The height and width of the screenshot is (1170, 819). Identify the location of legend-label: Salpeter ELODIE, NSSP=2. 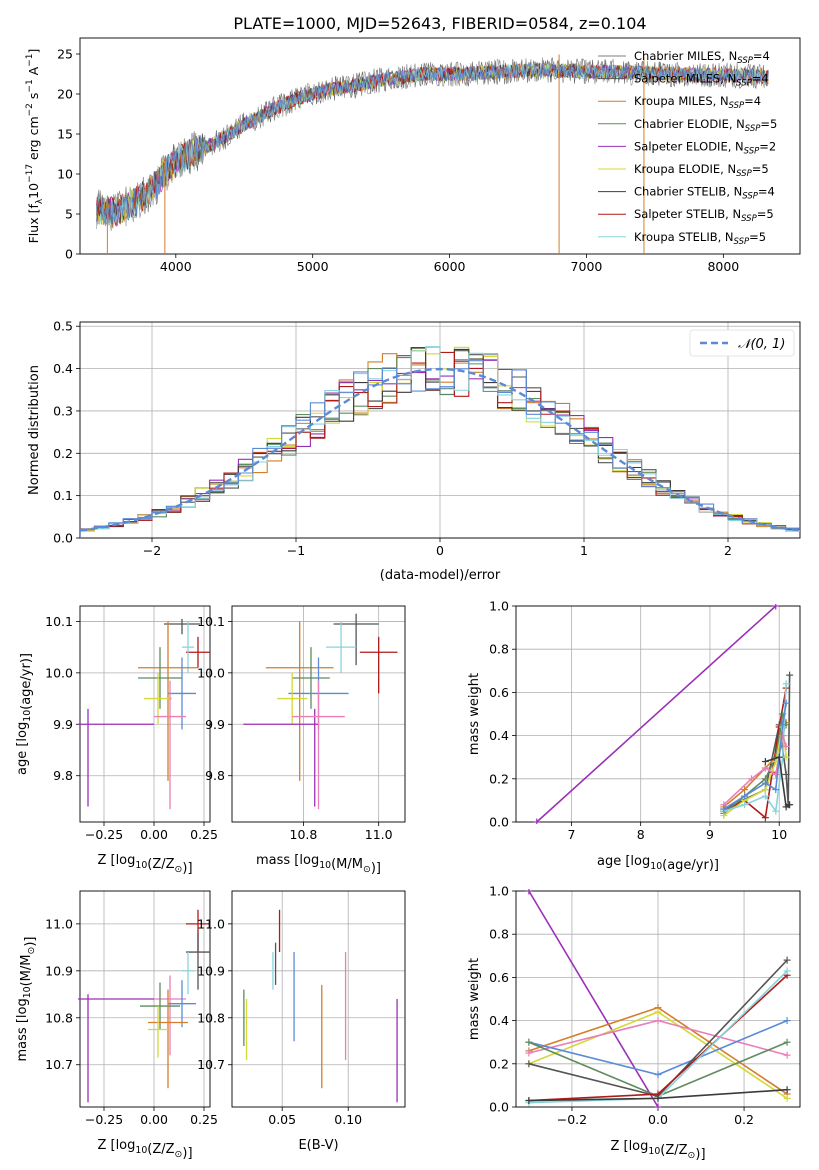
(705, 147).